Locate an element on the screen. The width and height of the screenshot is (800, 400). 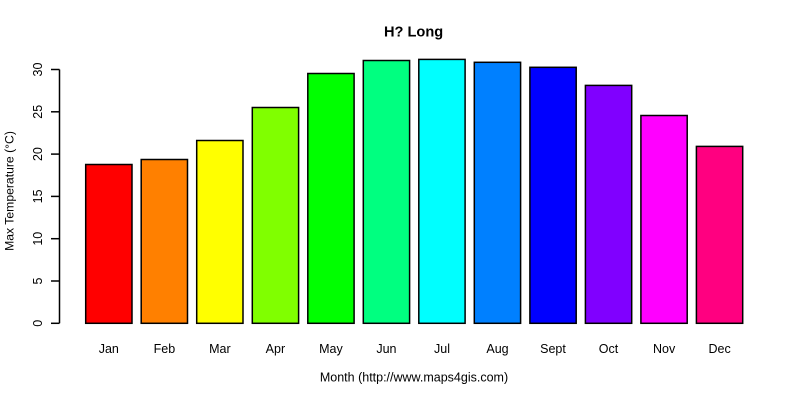
svg-text: May is located at coordinates (331, 349).